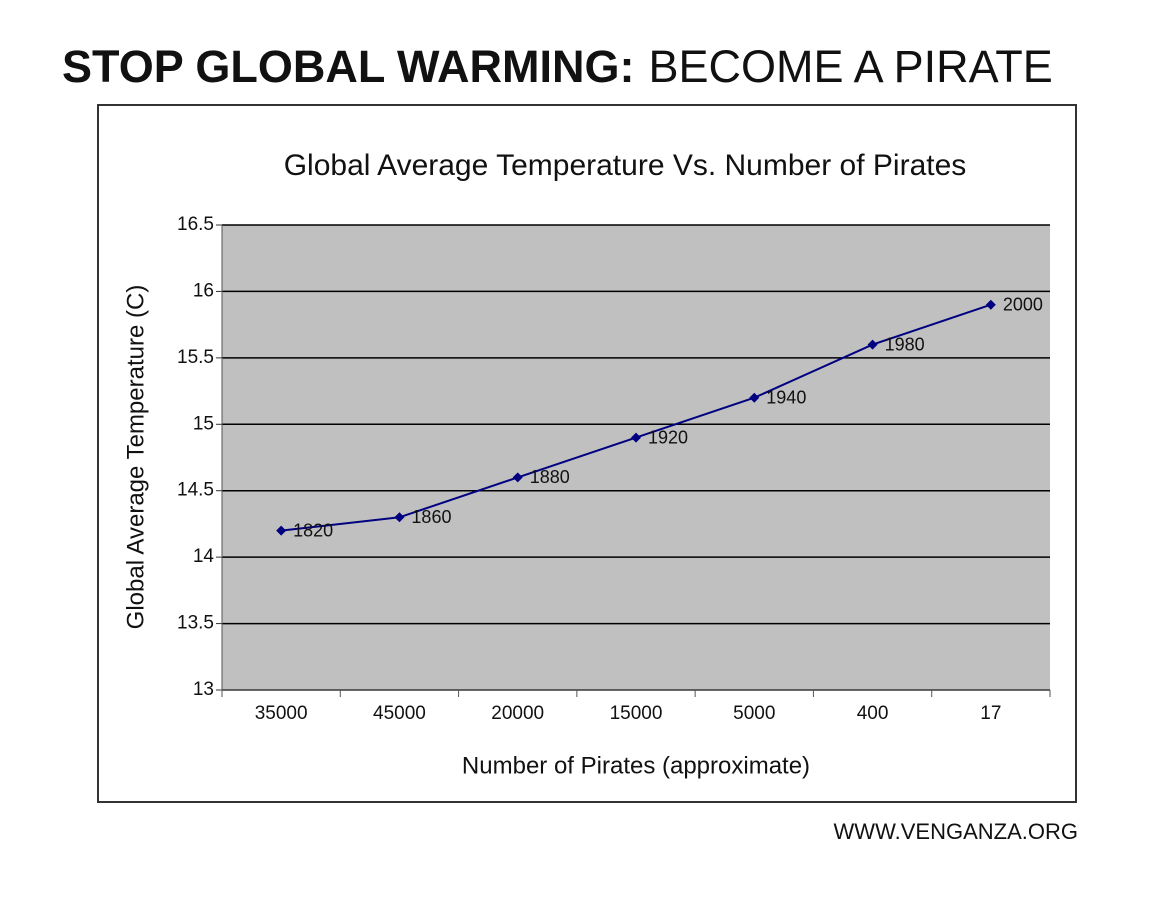 Image resolution: width=1164 pixels, height=901 pixels. I want to click on point-label: 1820, so click(313, 530).